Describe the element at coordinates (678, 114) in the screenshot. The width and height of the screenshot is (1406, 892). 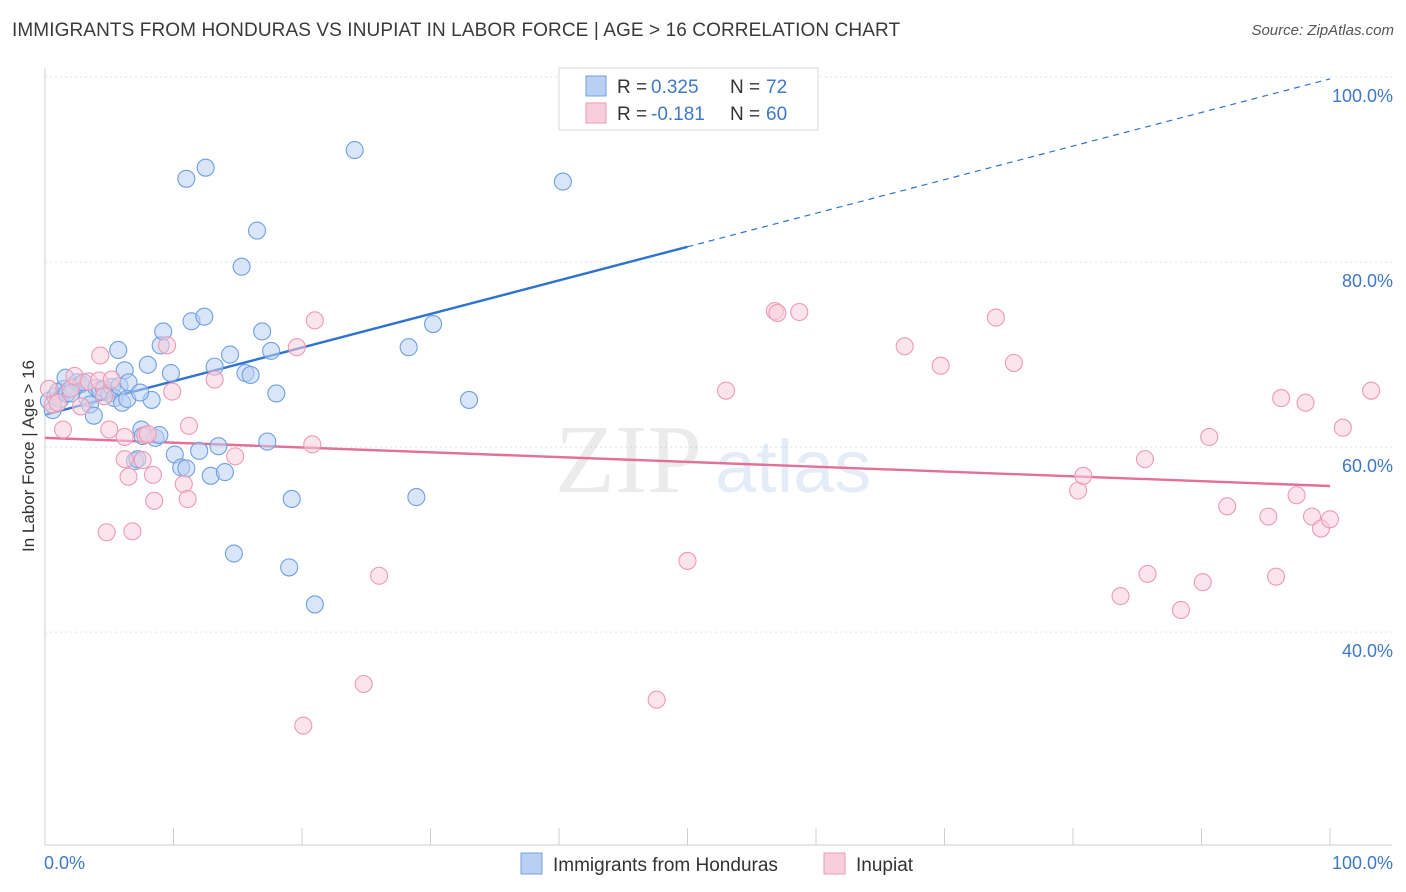
I see `legend-r-value: -0.181` at that location.